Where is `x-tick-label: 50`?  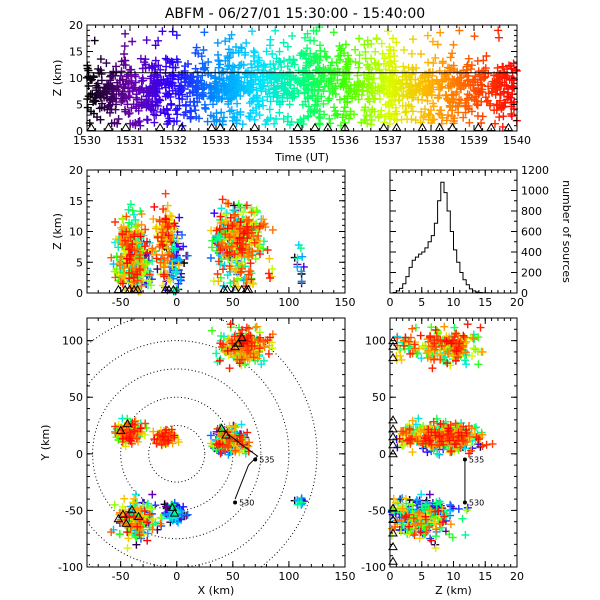 x-tick-label: 50 is located at coordinates (233, 302).